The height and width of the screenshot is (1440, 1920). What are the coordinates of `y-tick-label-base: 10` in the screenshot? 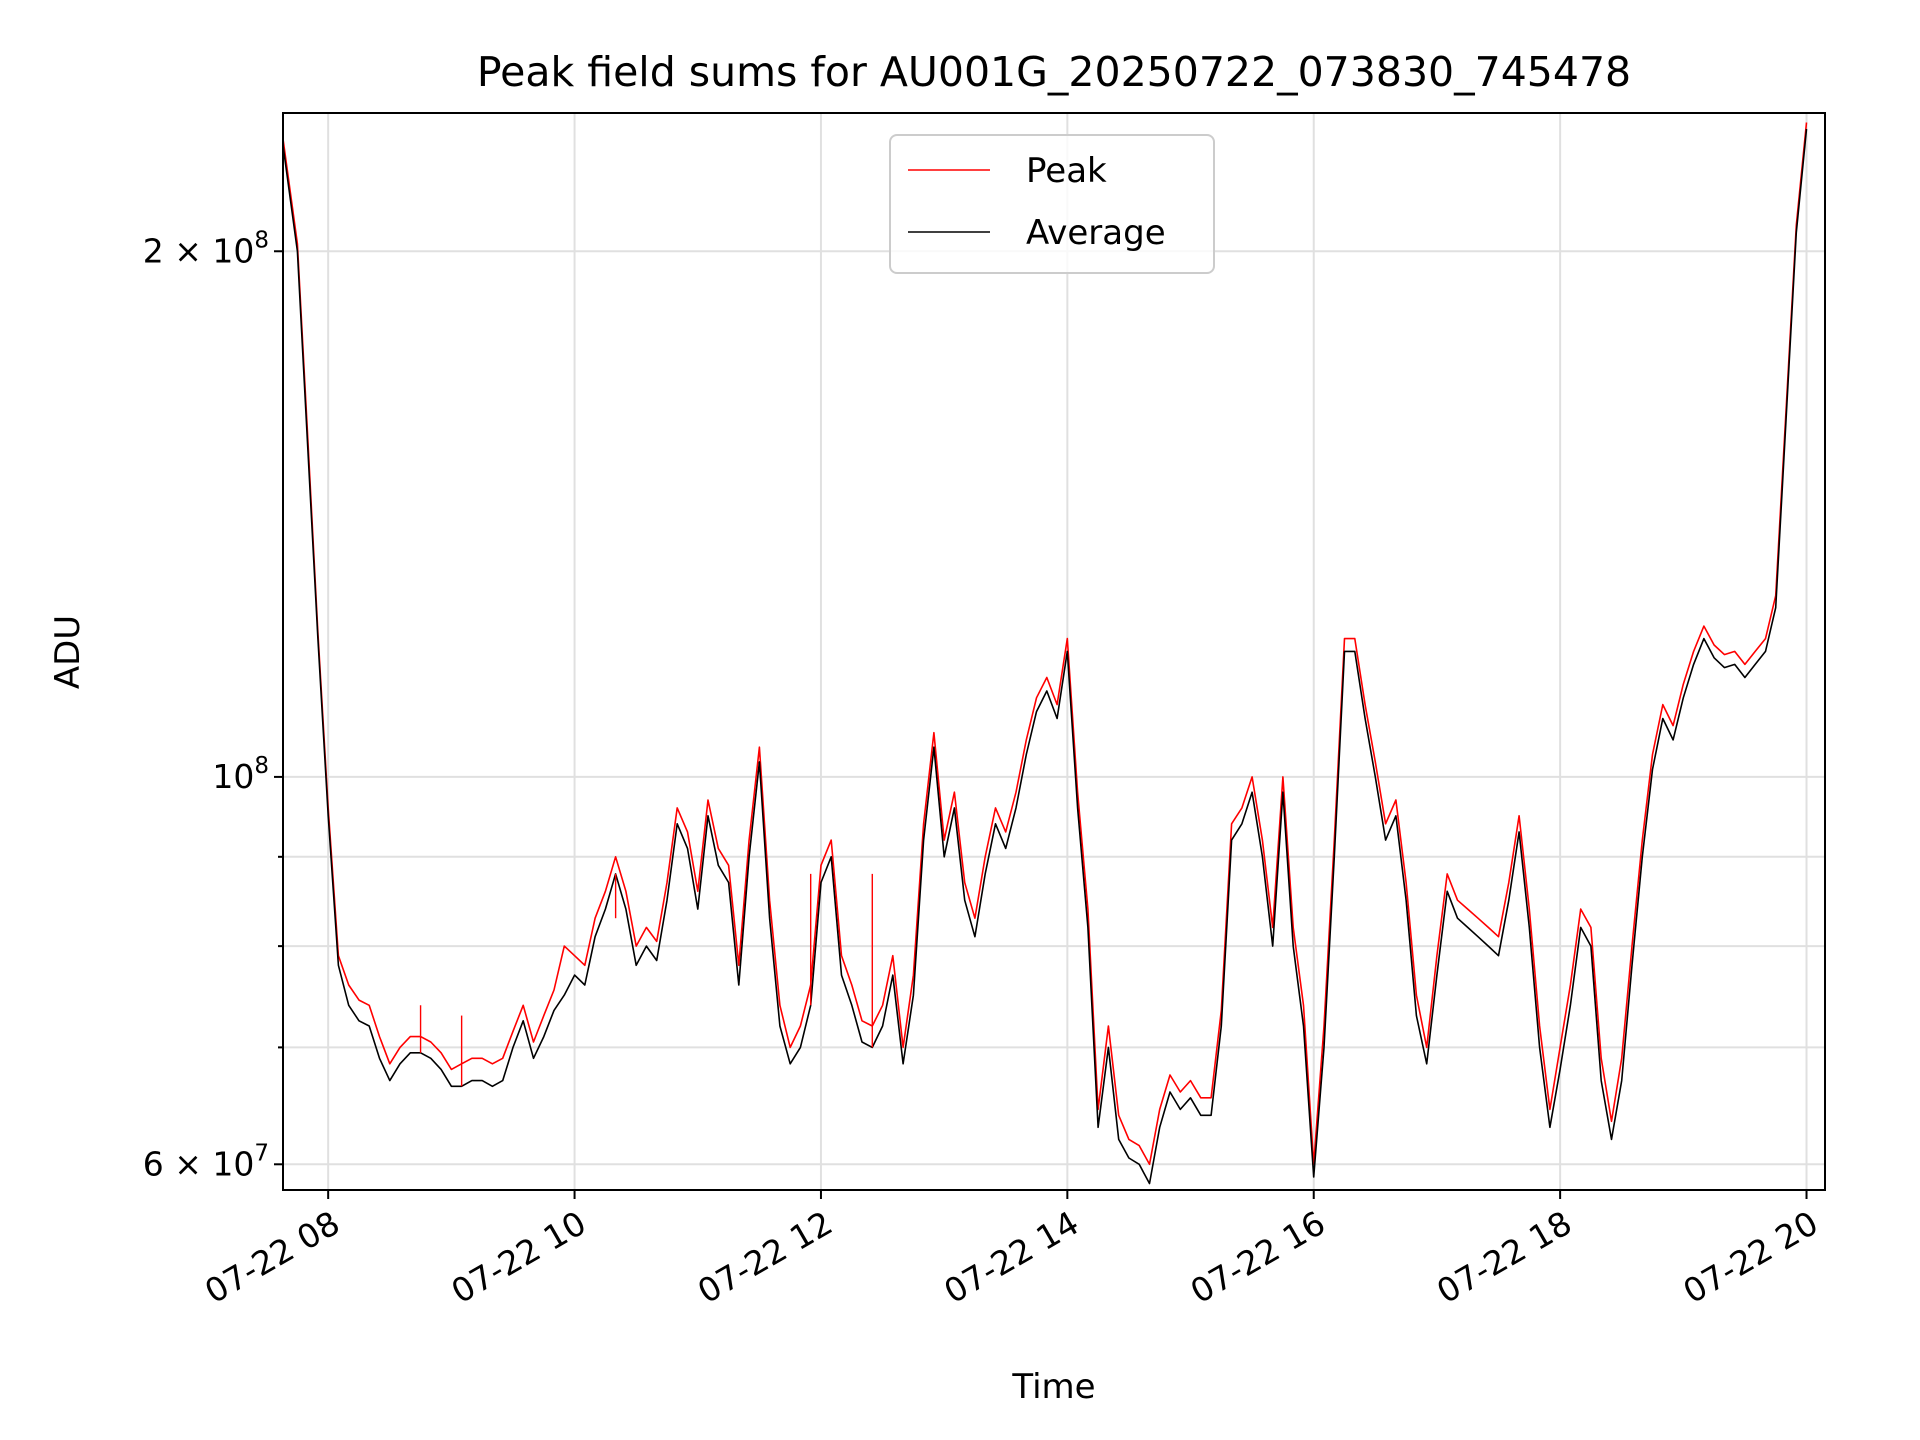 It's located at (233, 776).